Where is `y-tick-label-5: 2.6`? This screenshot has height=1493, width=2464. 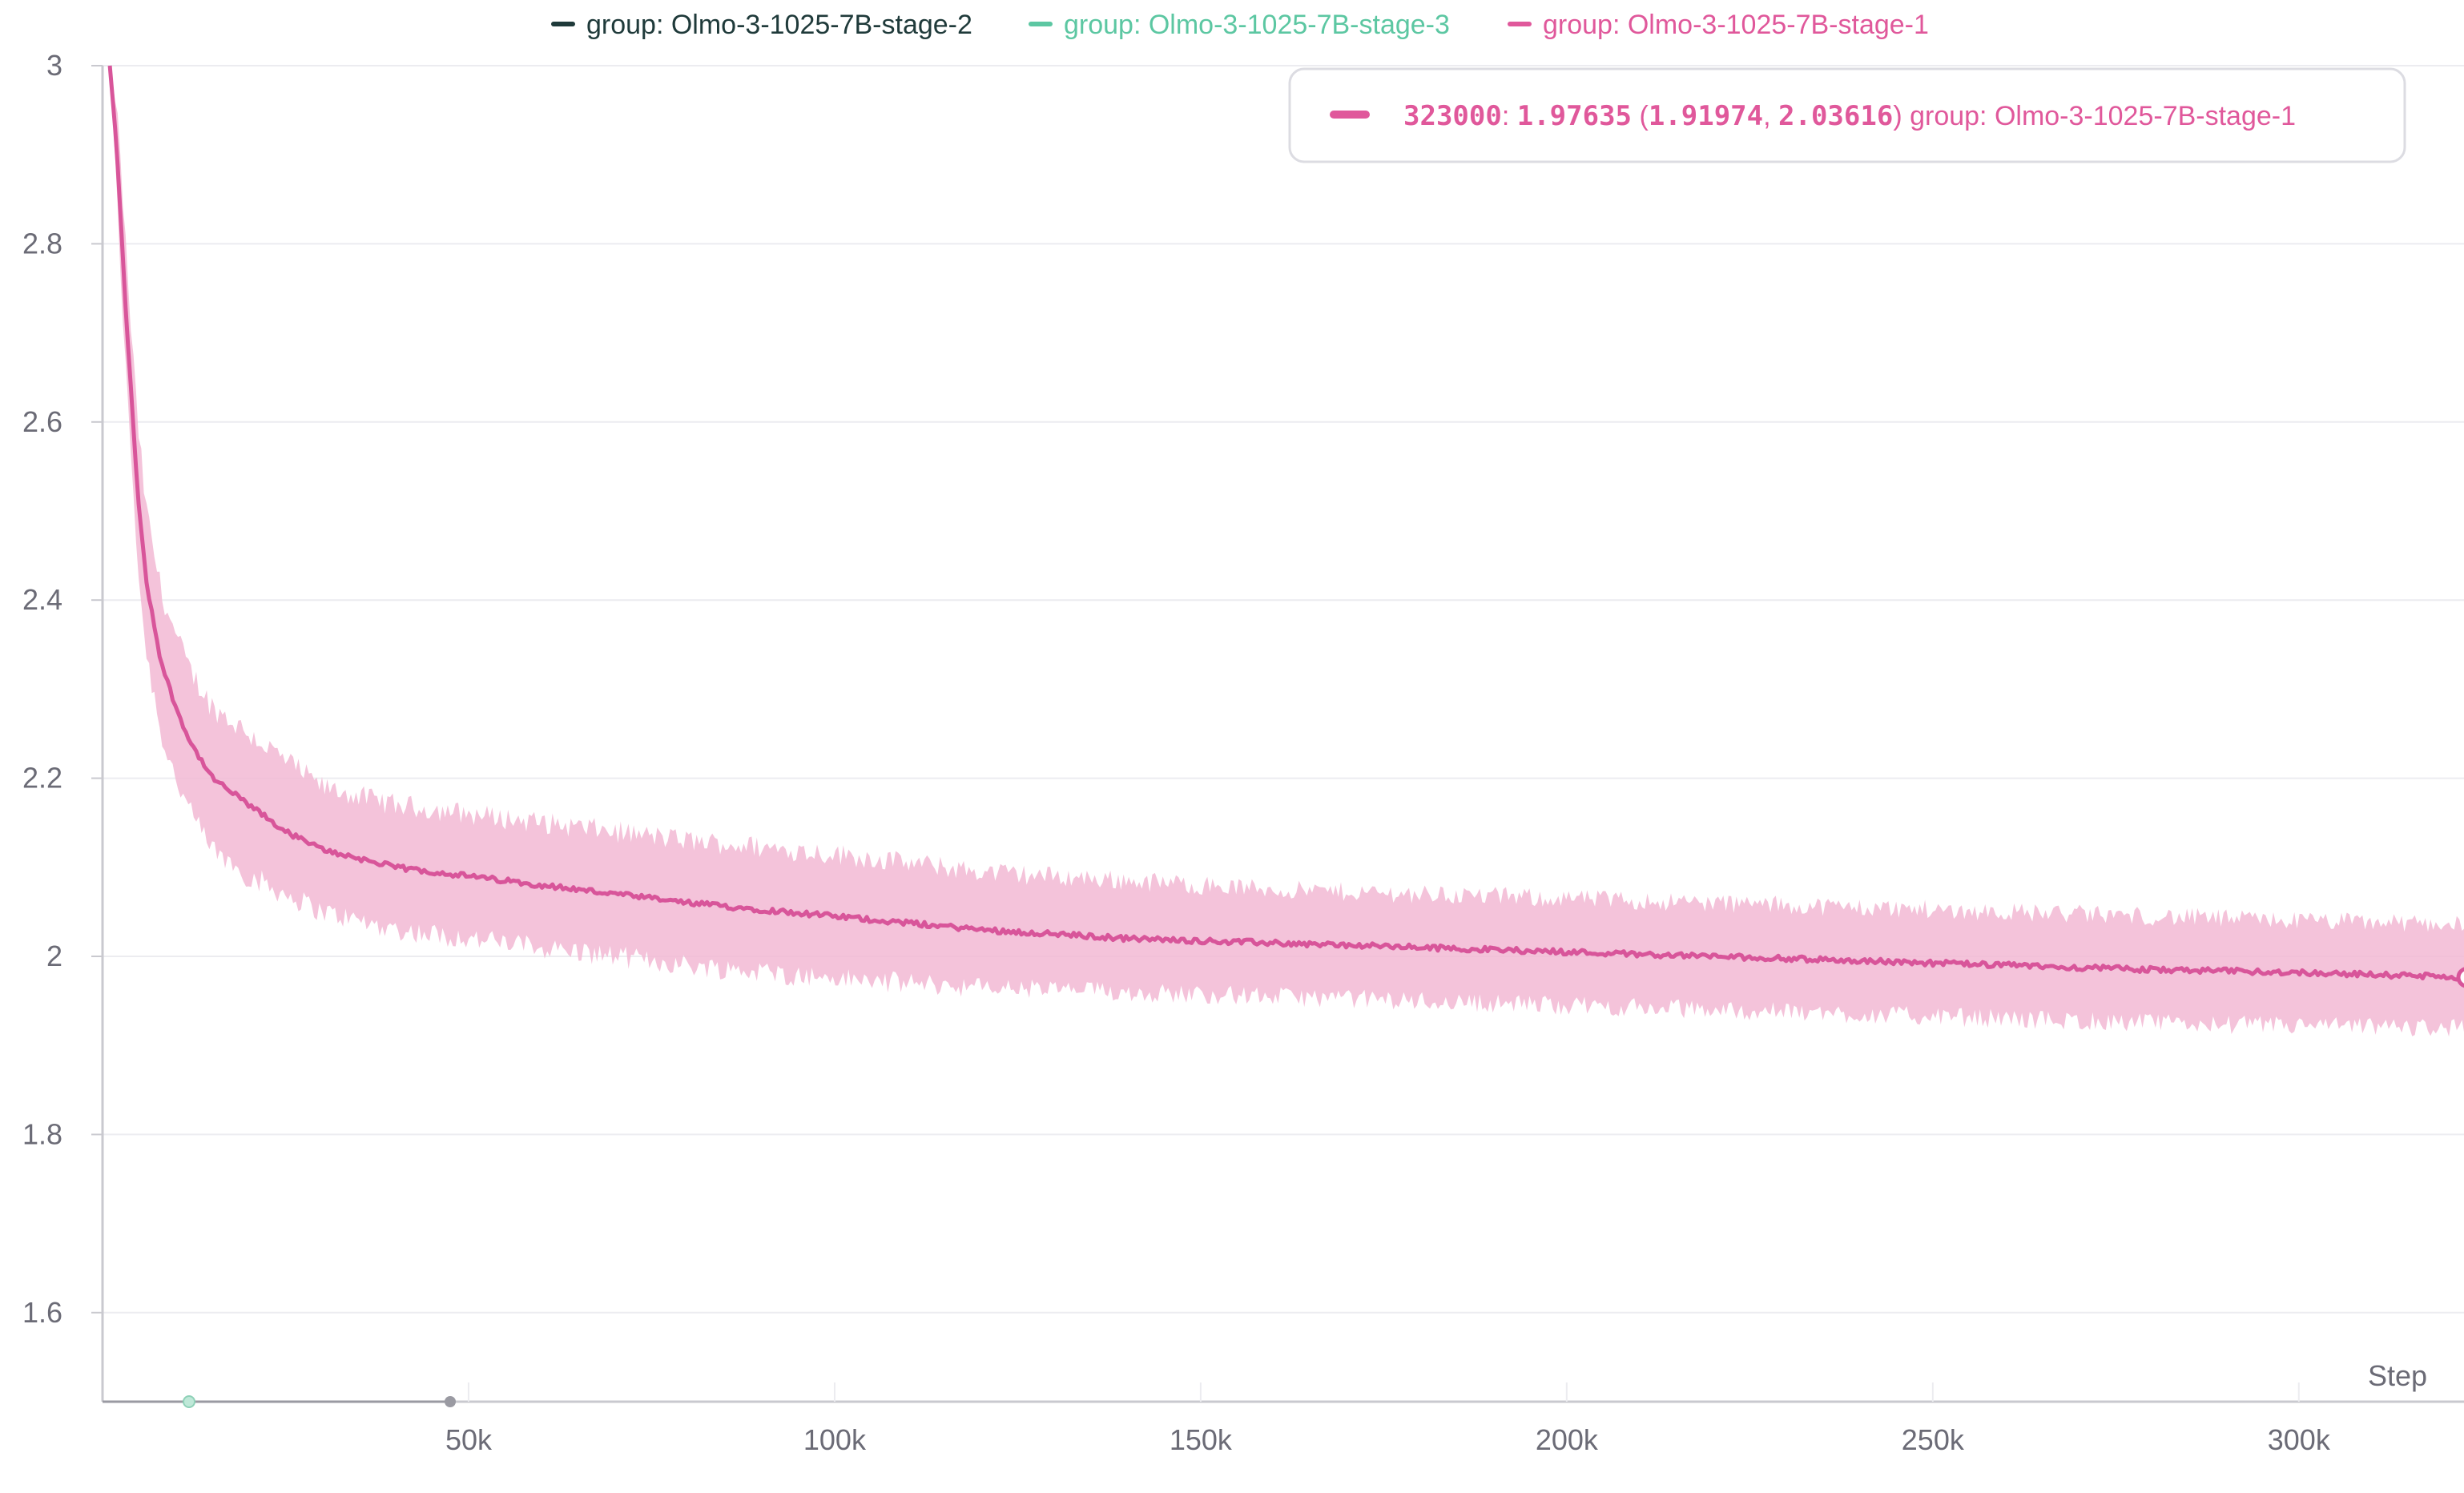
y-tick-label-5: 2.6 is located at coordinates (42, 421).